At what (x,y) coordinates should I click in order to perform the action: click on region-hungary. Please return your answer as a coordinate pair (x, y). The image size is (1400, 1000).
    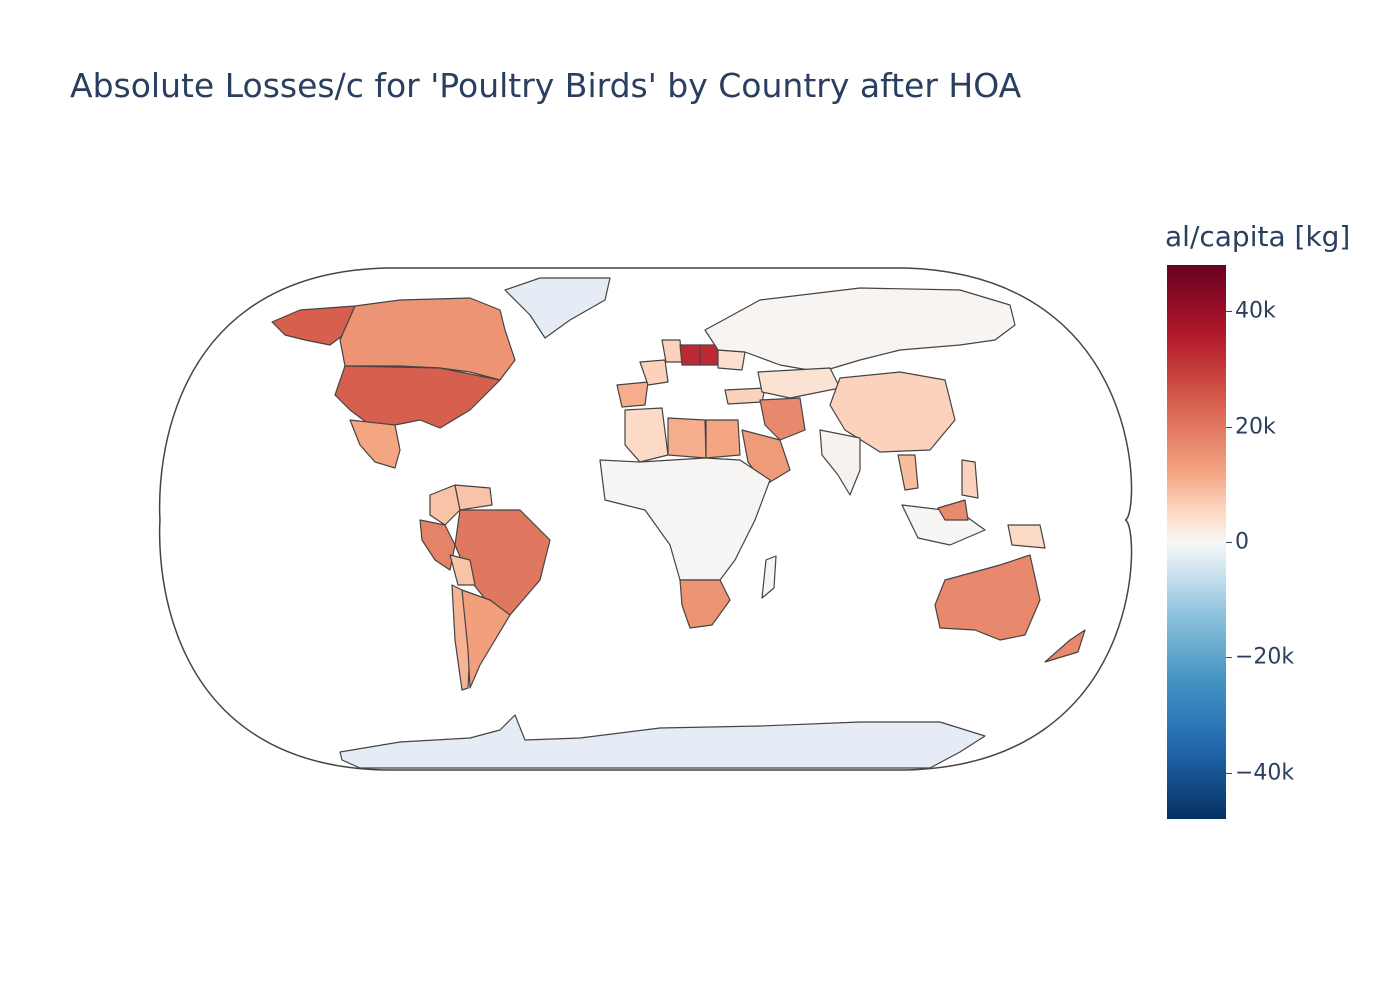
    Looking at the image, I should click on (709, 355).